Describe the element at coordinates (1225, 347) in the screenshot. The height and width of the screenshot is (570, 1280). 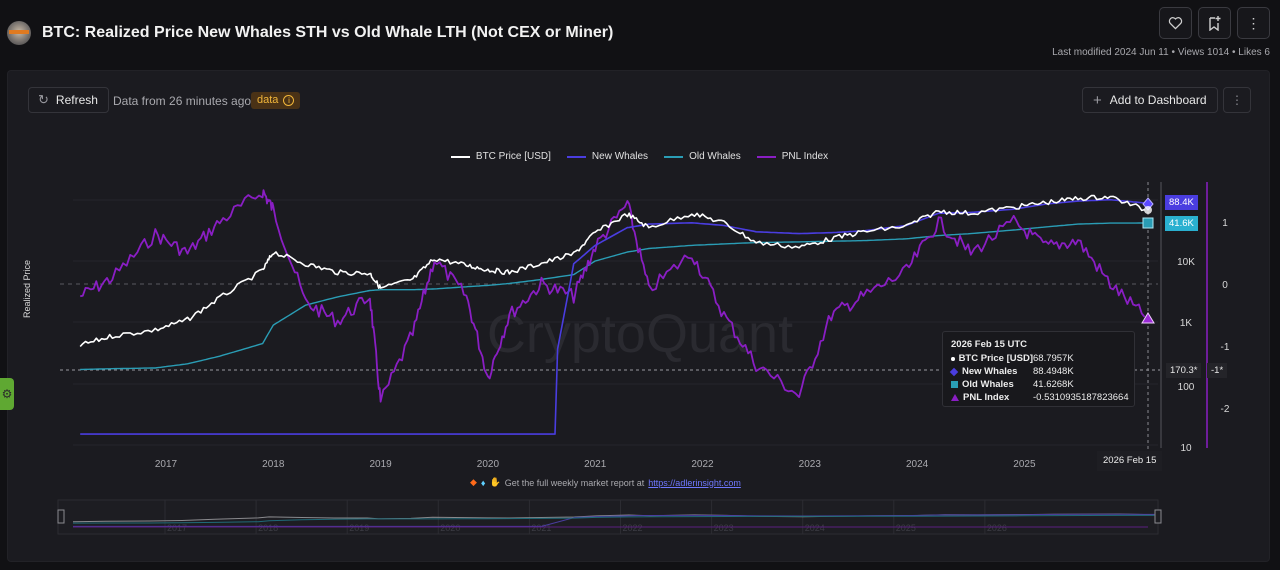
I see `svg-text: -1` at that location.